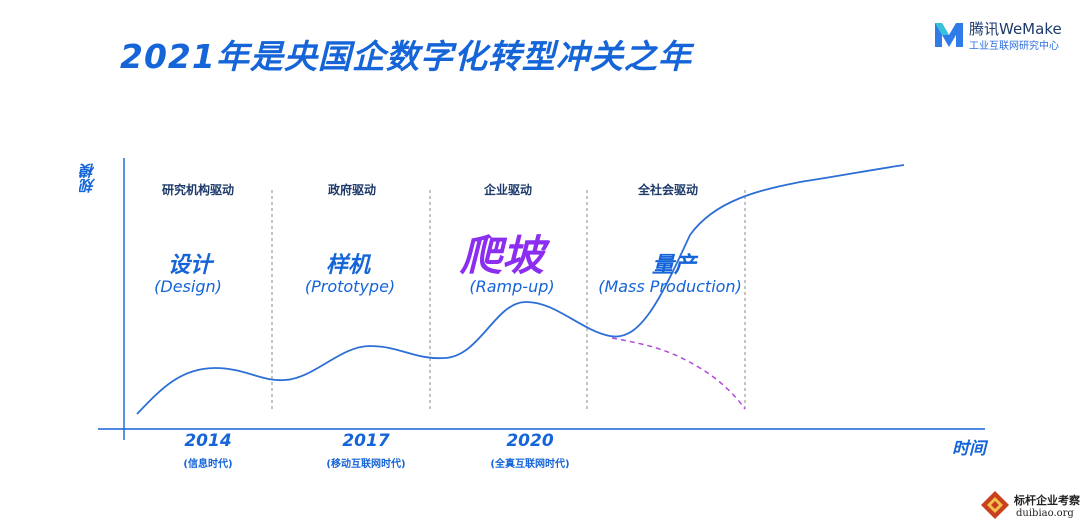 Image resolution: width=1080 pixels, height=526 pixels. I want to click on watermark-url: duibiao.org, so click(1045, 513).